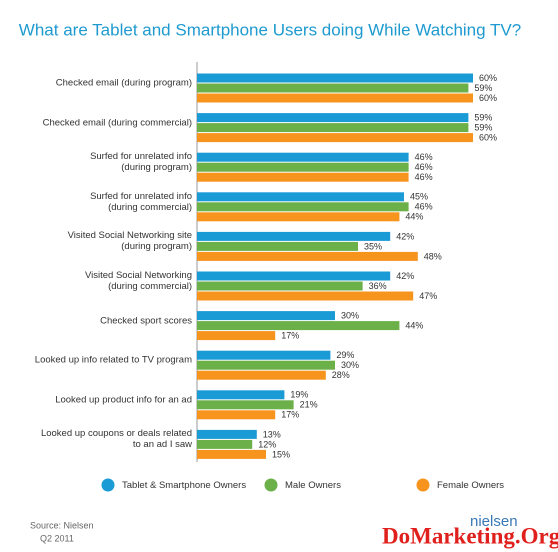 This screenshot has width=558, height=552. What do you see at coordinates (57, 538) in the screenshot?
I see `date: Q2 2011` at bounding box center [57, 538].